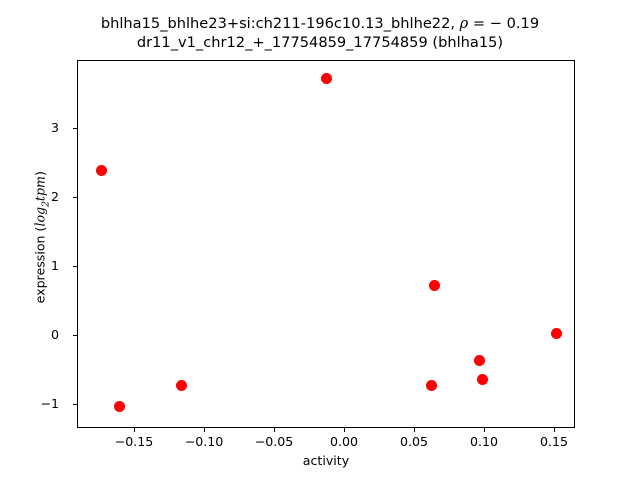  What do you see at coordinates (54, 265) in the screenshot?
I see `y-tick-label: 1` at bounding box center [54, 265].